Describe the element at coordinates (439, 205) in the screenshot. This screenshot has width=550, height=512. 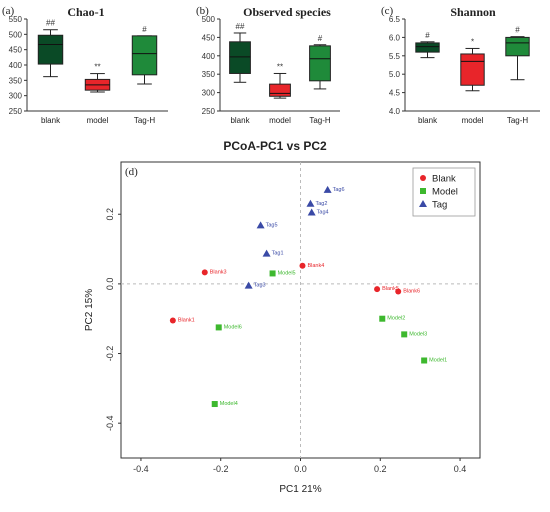
I see `legend-label: Tag` at that location.